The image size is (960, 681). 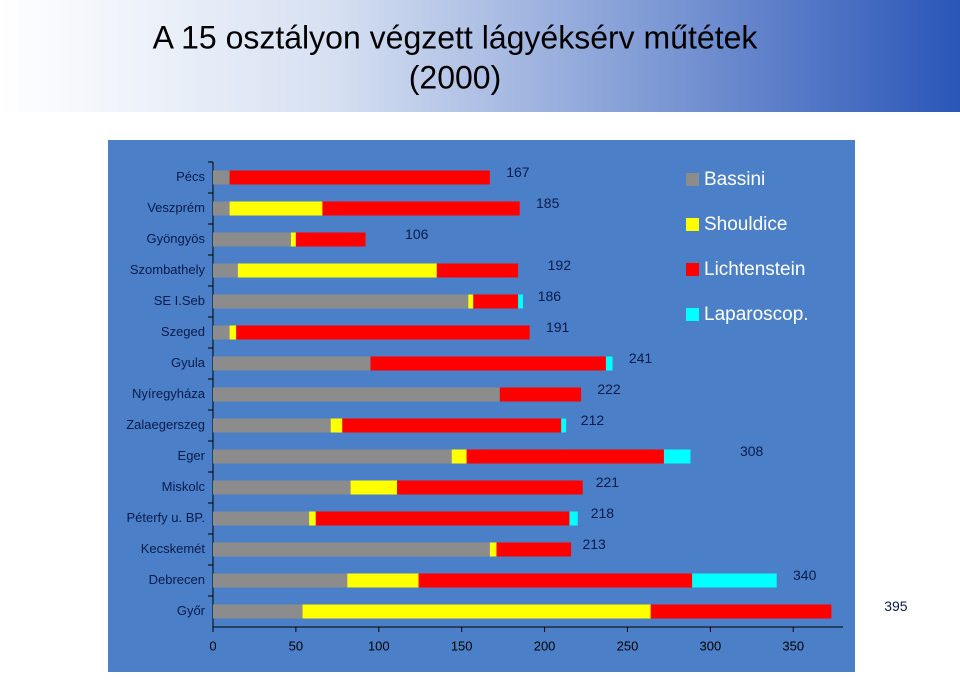 I want to click on y-tick-label: Zalaegerszeg, so click(x=165, y=424).